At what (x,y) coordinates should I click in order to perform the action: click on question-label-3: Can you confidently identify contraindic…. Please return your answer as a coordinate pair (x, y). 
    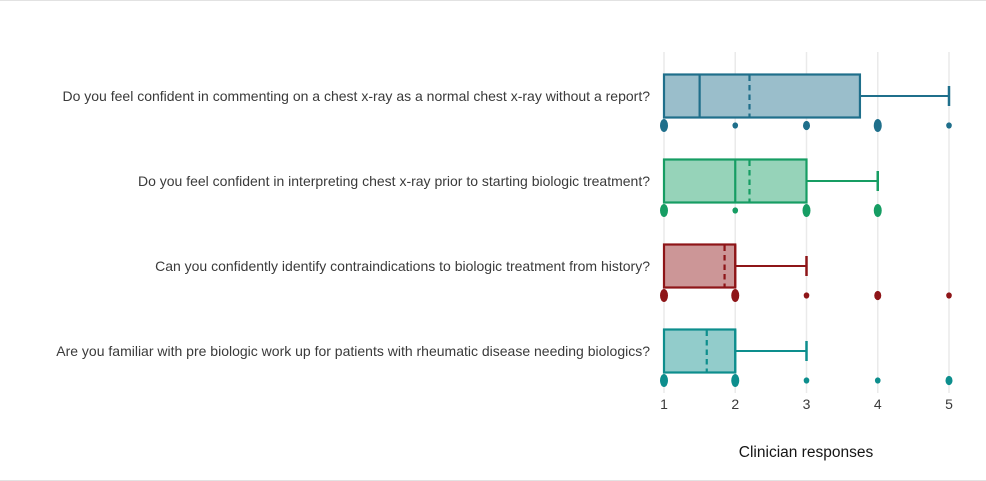
    Looking at the image, I should click on (402, 266).